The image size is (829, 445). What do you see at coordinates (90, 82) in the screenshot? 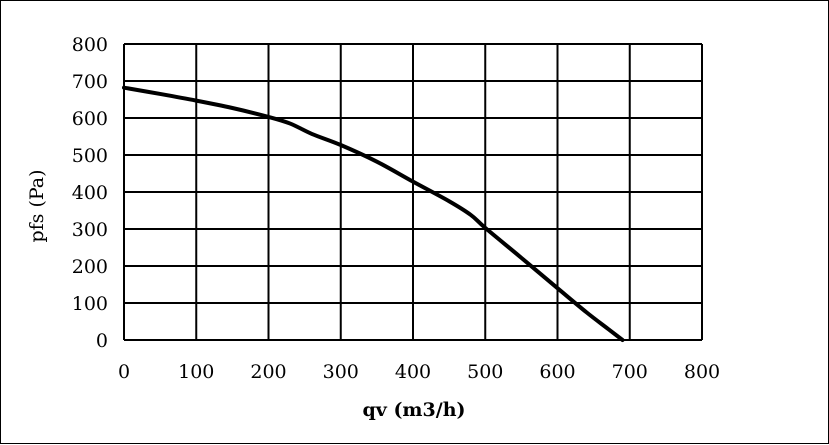
I see `y-tick-label: 700` at bounding box center [90, 82].